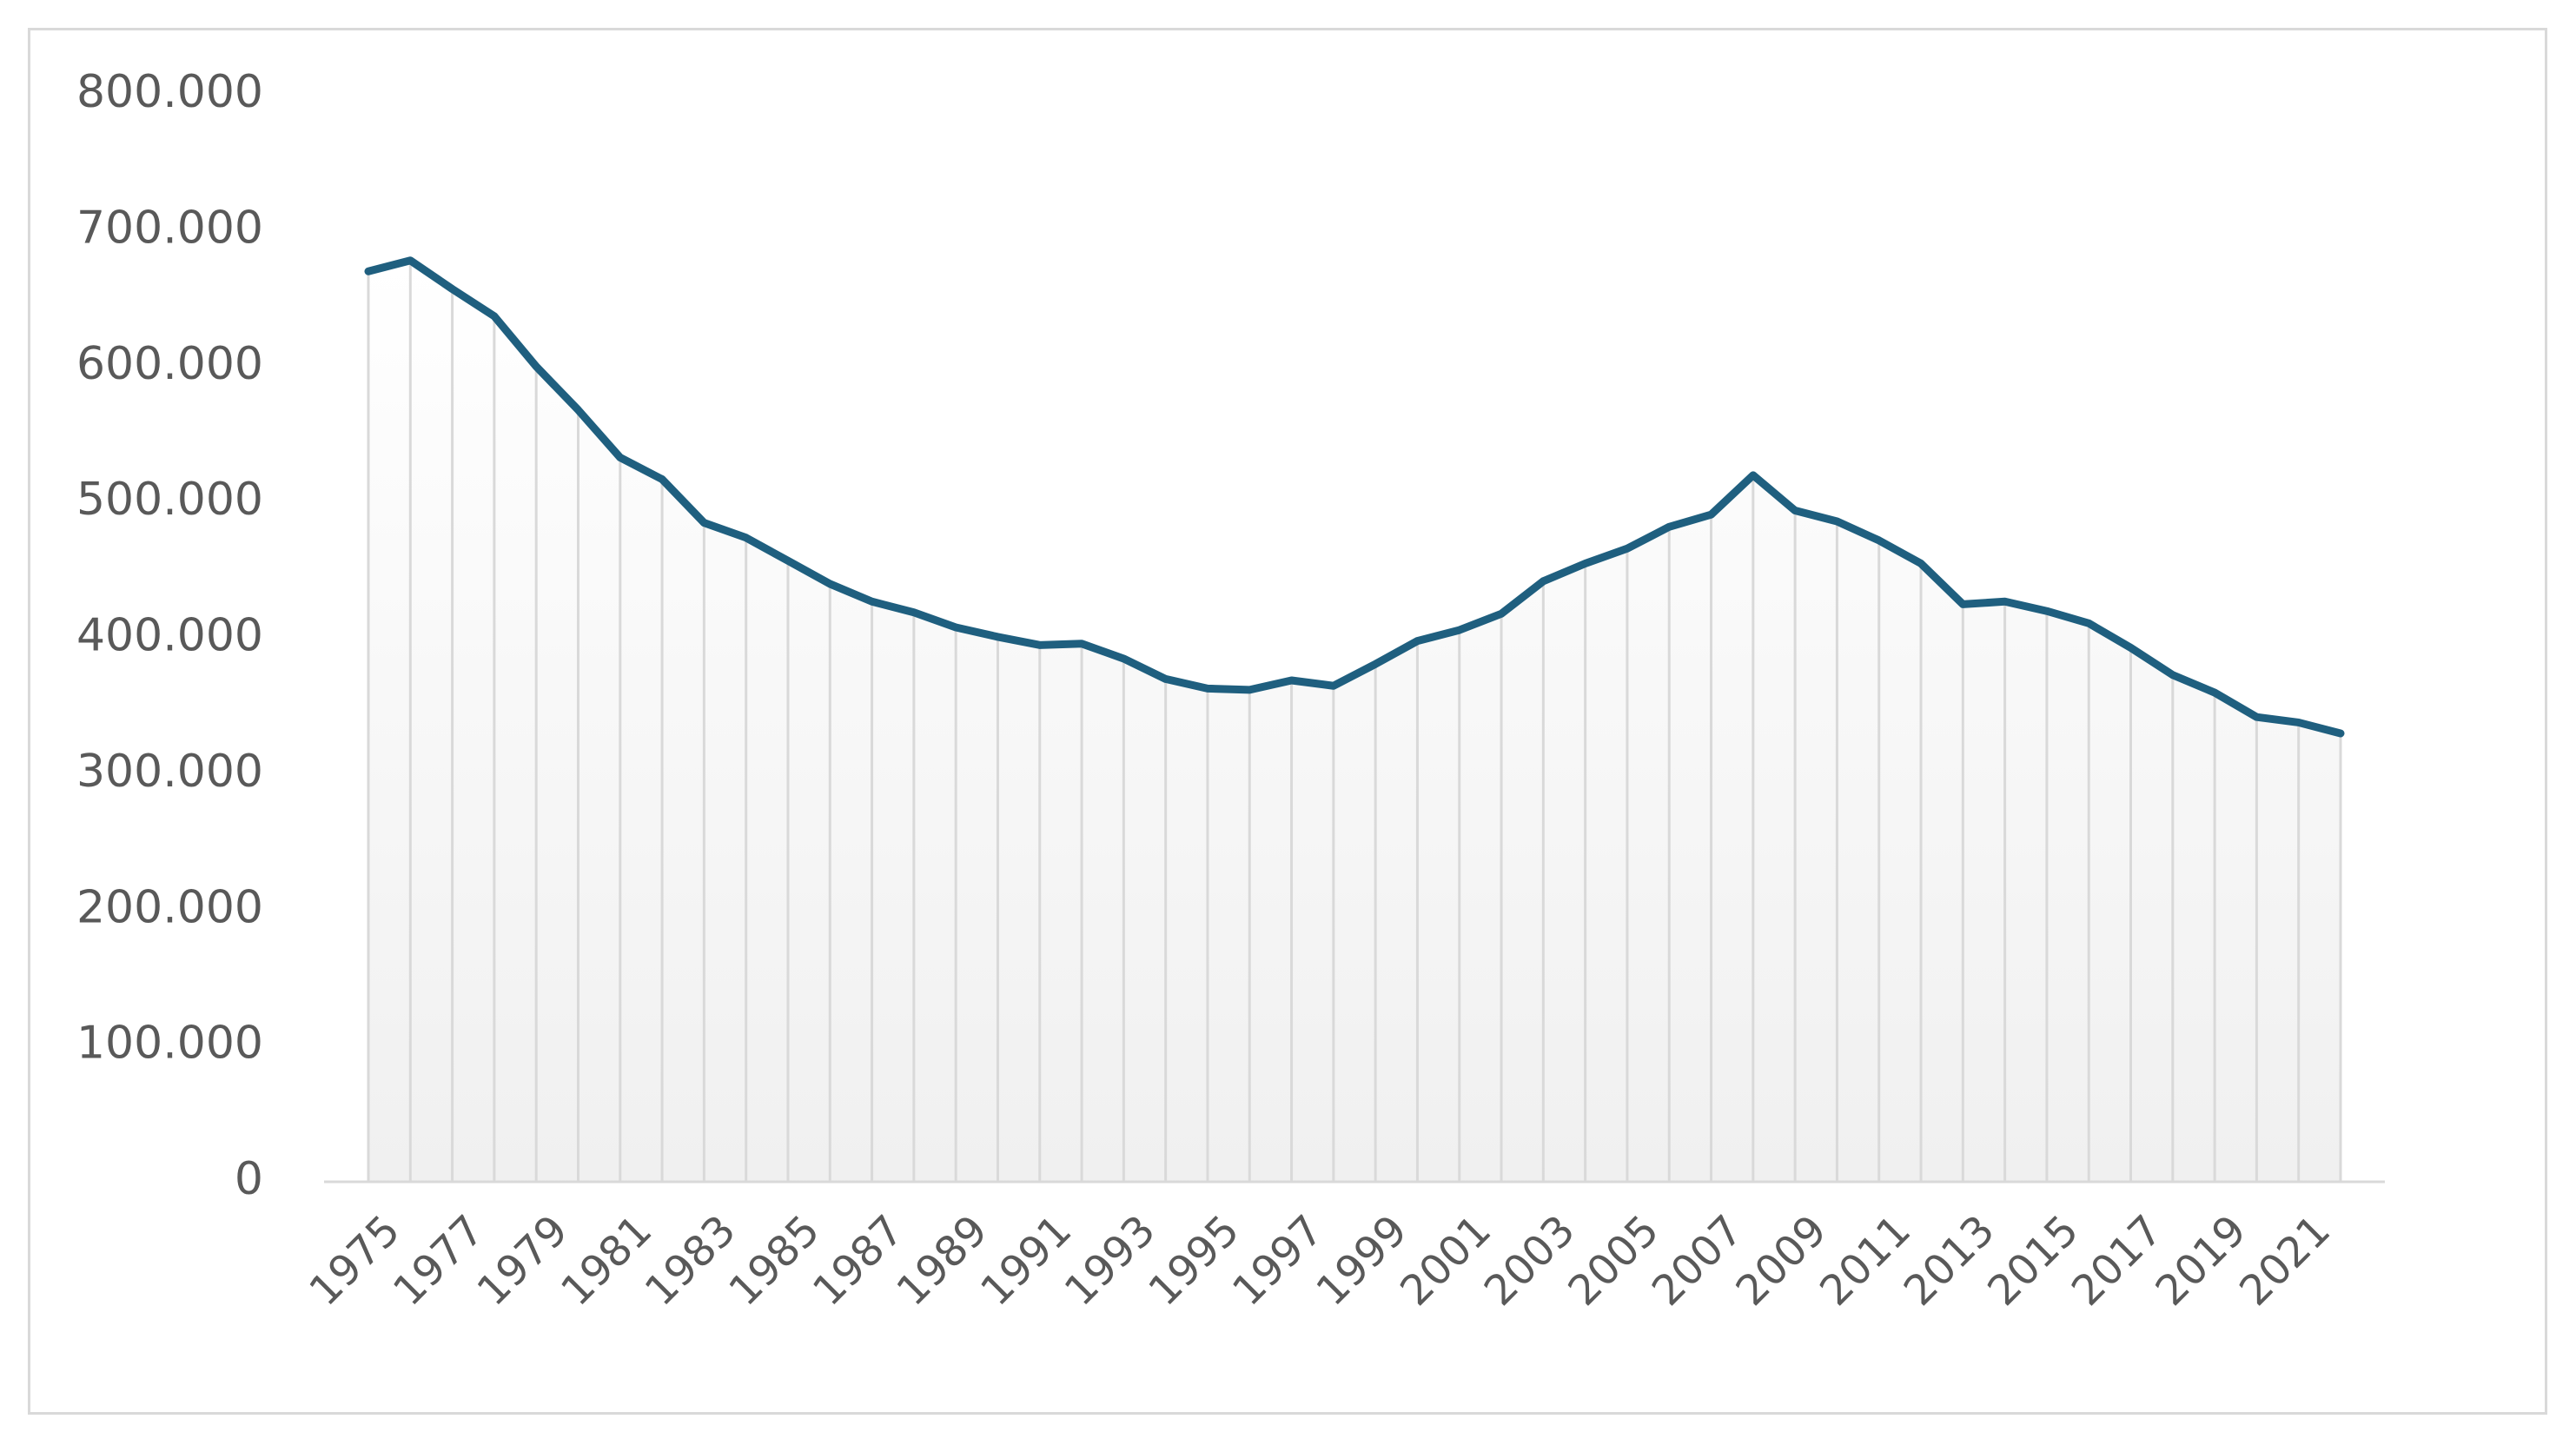 This screenshot has width=2576, height=1439. Describe the element at coordinates (774, 1261) in the screenshot. I see `x-tick-label: 1985` at that location.